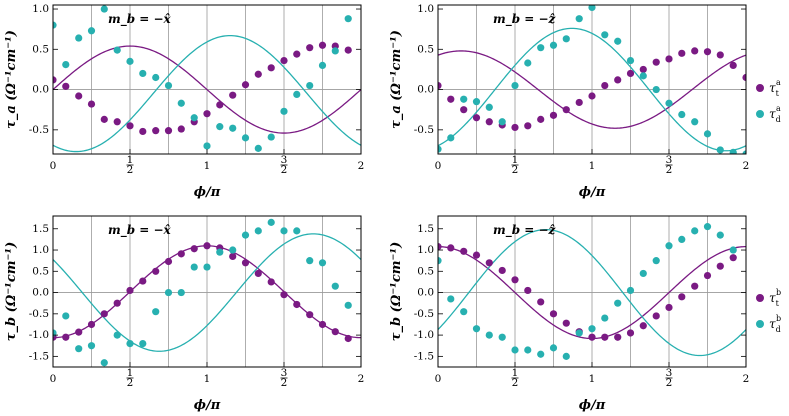 This screenshot has width=789, height=416. Describe the element at coordinates (39, 335) in the screenshot. I see `y-tick-label: -1.0` at that location.